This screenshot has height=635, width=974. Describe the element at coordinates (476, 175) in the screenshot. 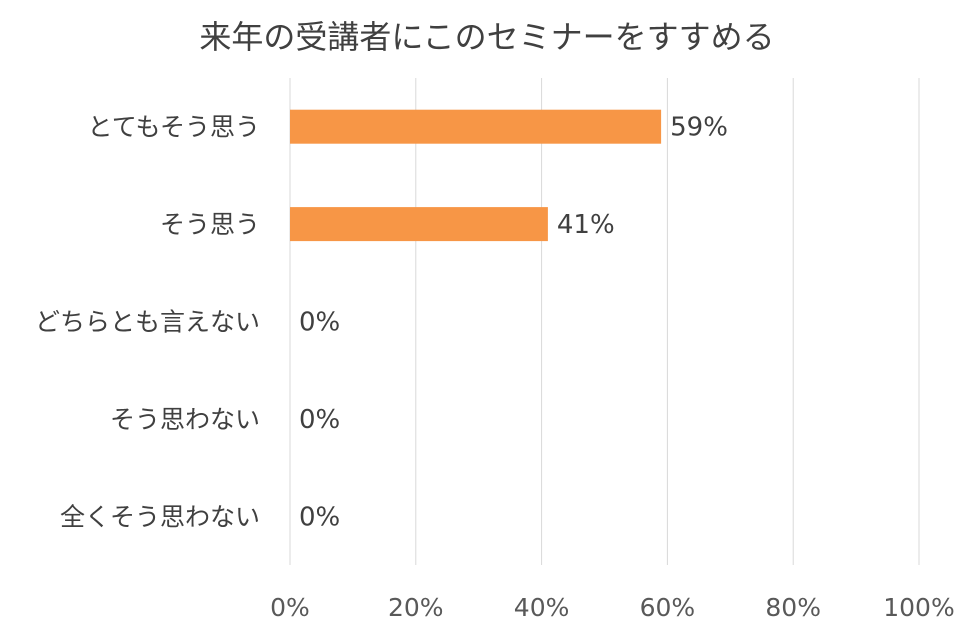

I see `bars` at that location.